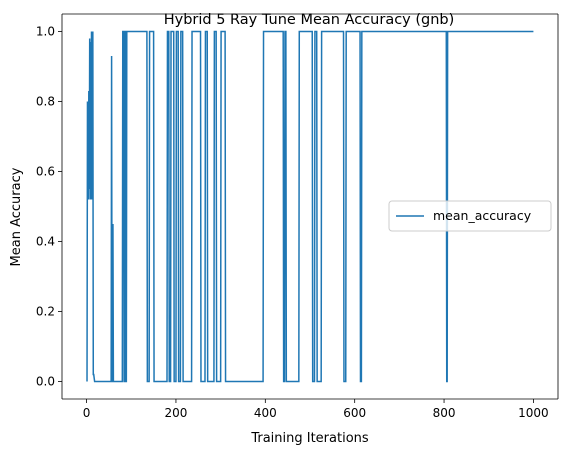 This screenshot has height=455, width=567. I want to click on chart-title: Hybrid 5 Ray Tune Mean Accuracy (gnb), so click(309, 20).